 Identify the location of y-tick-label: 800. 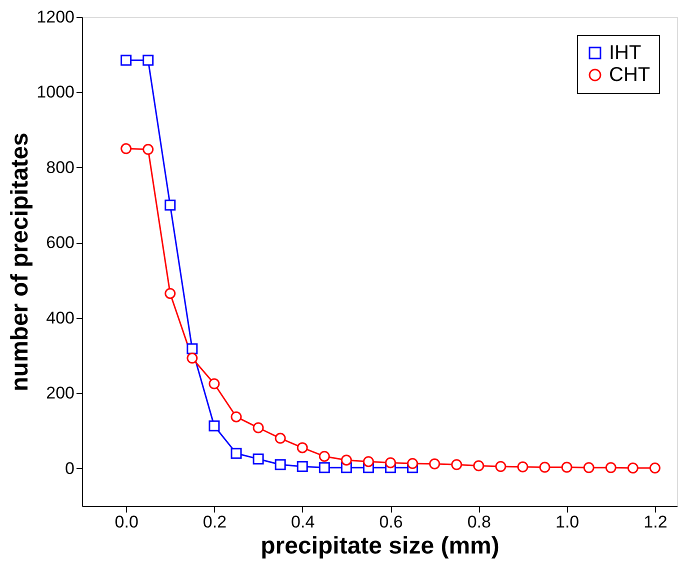
(60, 167).